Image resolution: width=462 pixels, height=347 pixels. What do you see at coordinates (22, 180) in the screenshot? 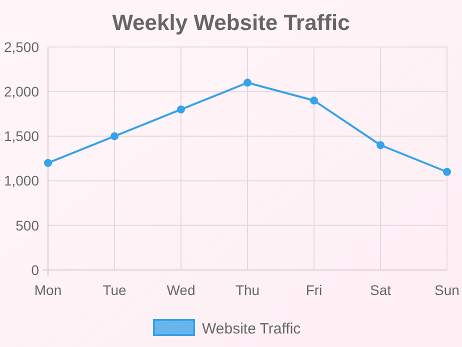
I see `y-tick-label: 1,000` at bounding box center [22, 180].